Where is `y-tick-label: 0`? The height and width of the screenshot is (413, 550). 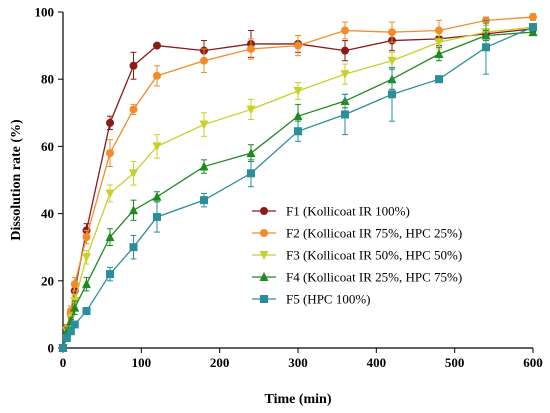 y-tick-label: 0 is located at coordinates (51, 348).